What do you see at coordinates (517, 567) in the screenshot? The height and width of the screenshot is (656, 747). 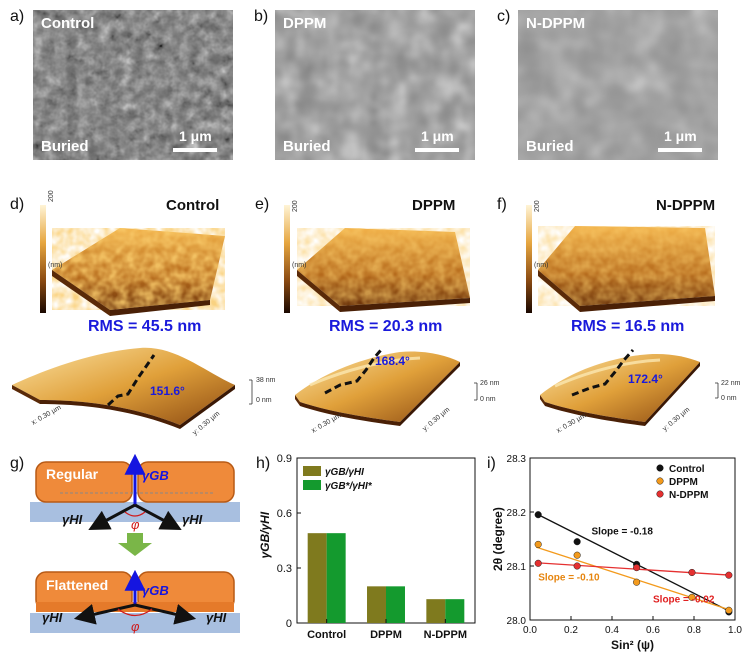 I see `chart-i-ytick-label: 28.1` at bounding box center [517, 567].